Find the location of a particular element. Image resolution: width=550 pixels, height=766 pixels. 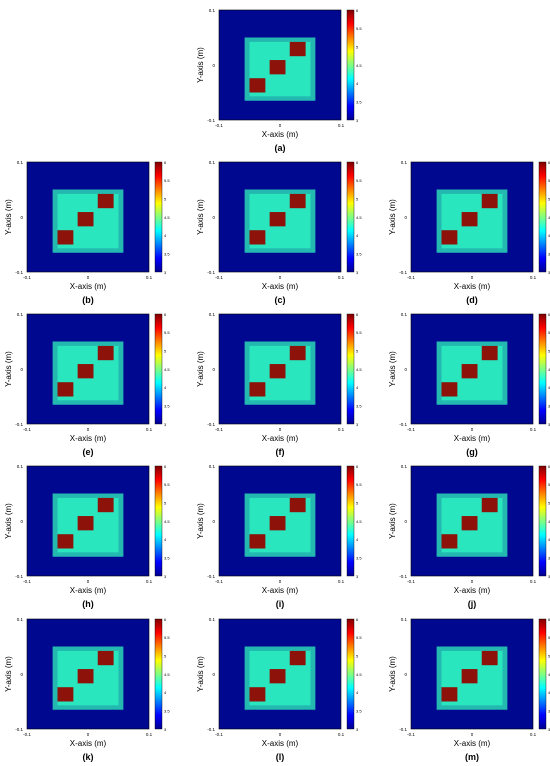

panel-caption: (b) is located at coordinates (88, 300).